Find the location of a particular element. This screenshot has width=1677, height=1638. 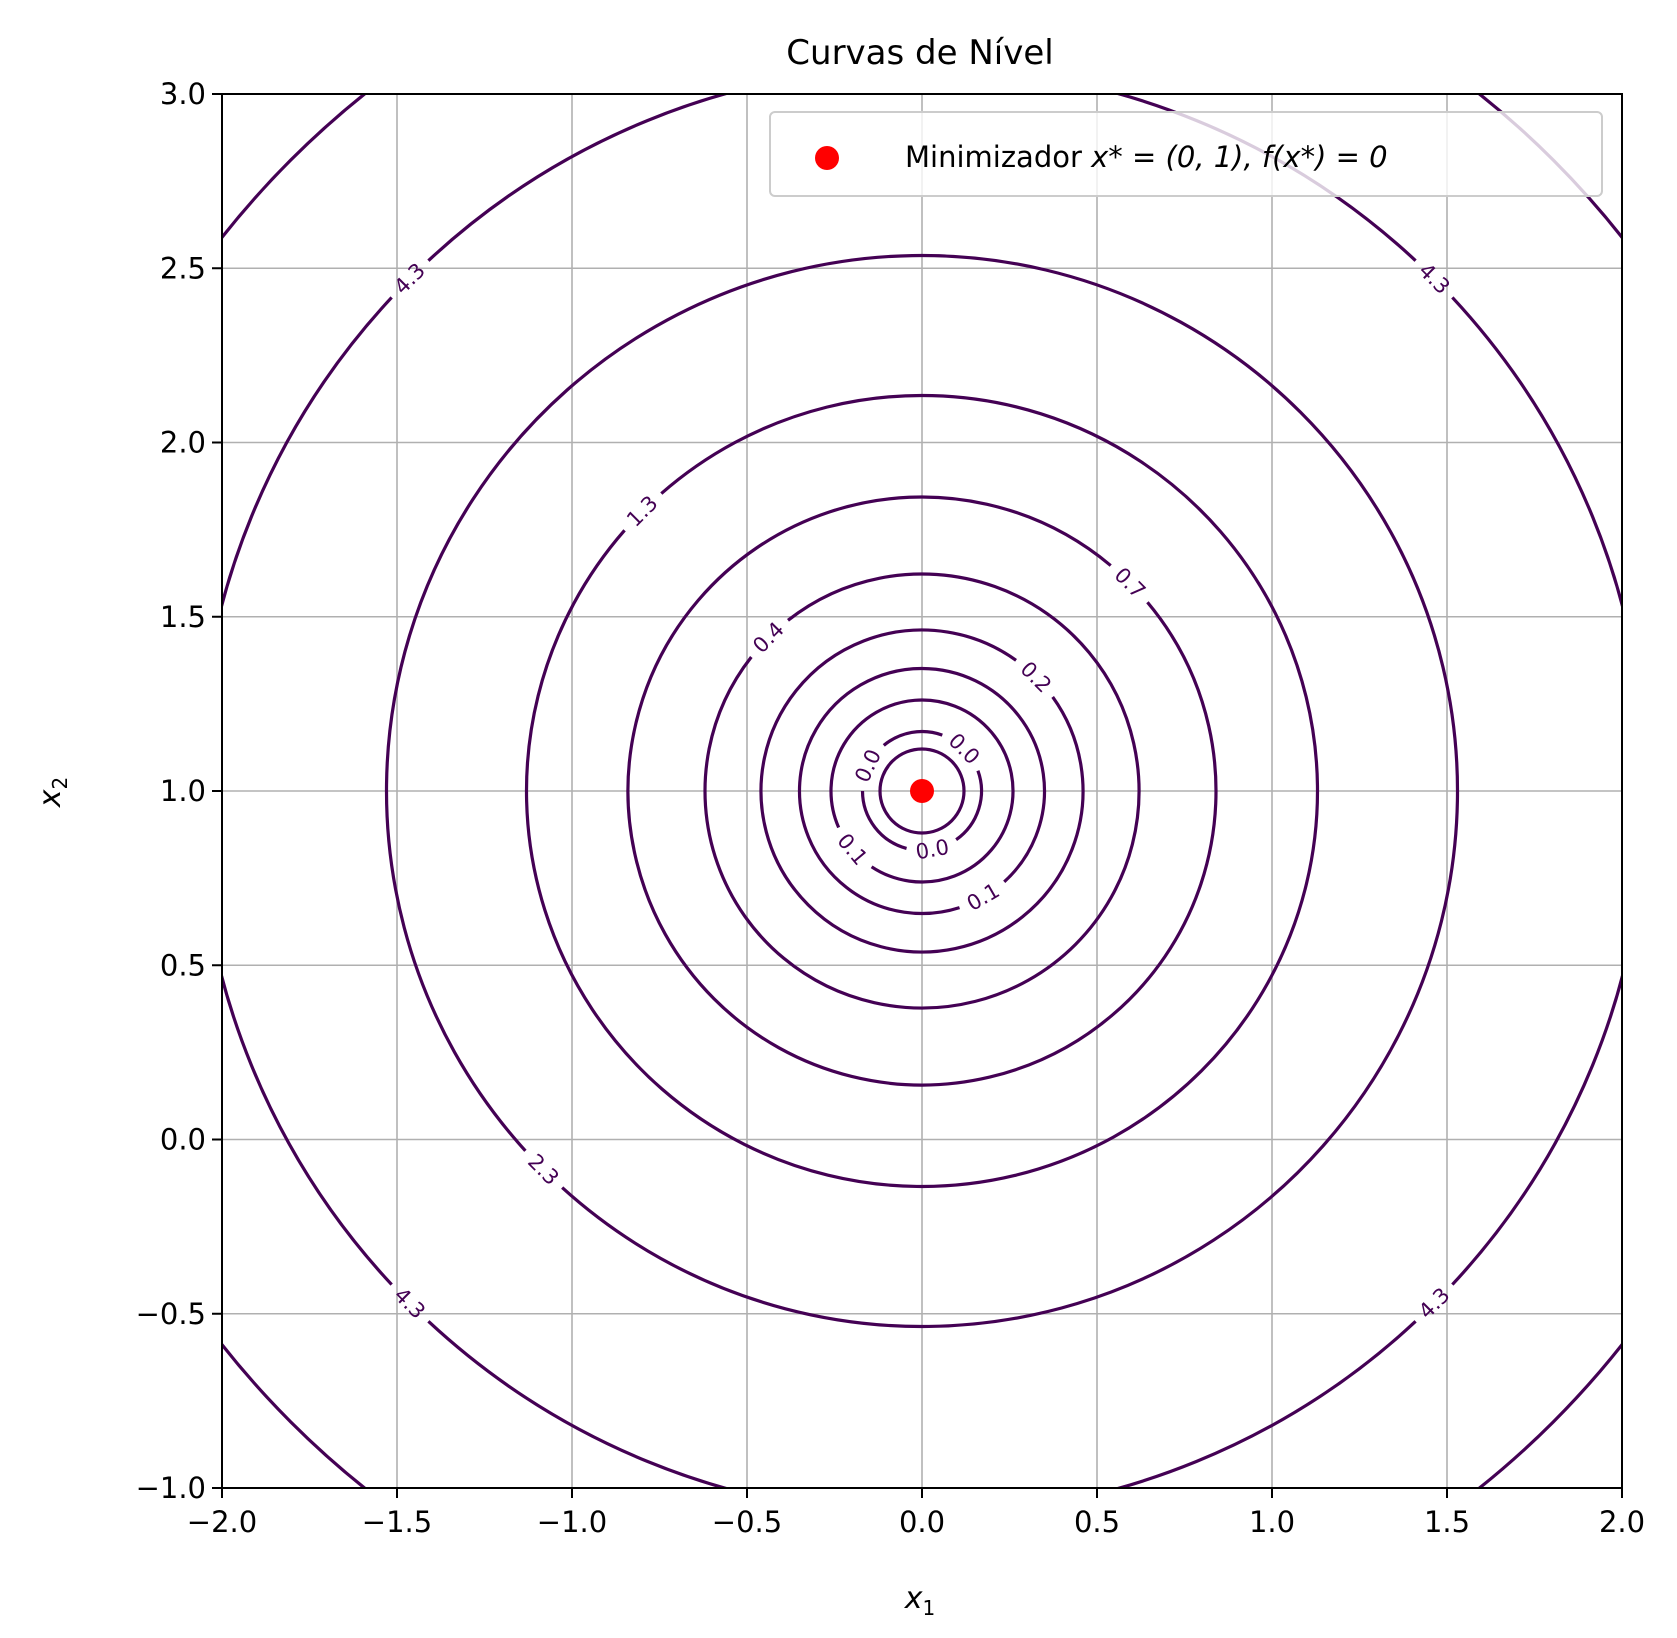

y-axis-label: x2 is located at coordinates (52, 793).